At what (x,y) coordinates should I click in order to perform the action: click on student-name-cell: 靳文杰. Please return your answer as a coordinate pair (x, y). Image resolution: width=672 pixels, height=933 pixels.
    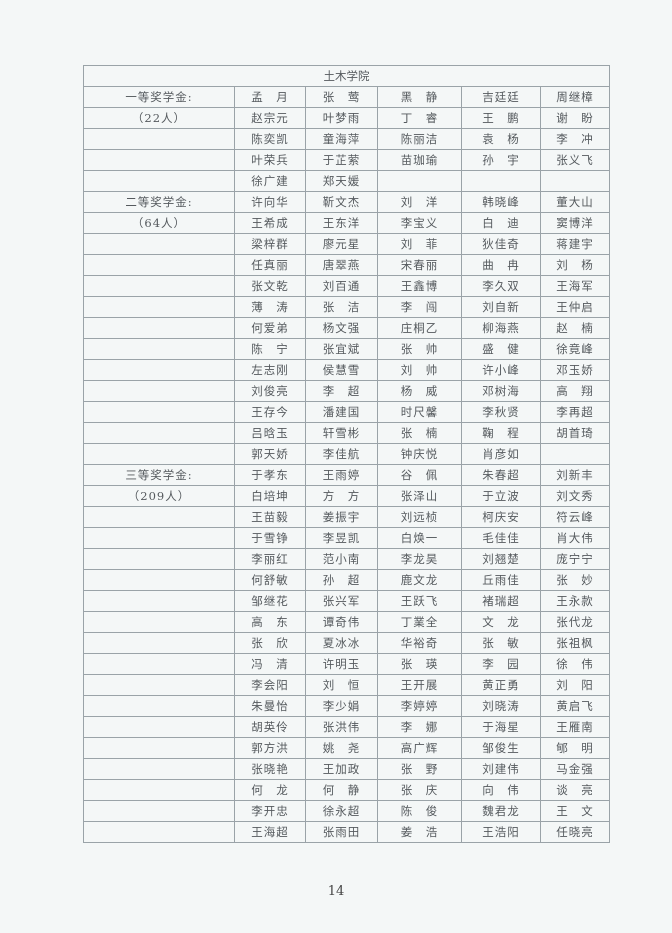
    Looking at the image, I should click on (341, 202).